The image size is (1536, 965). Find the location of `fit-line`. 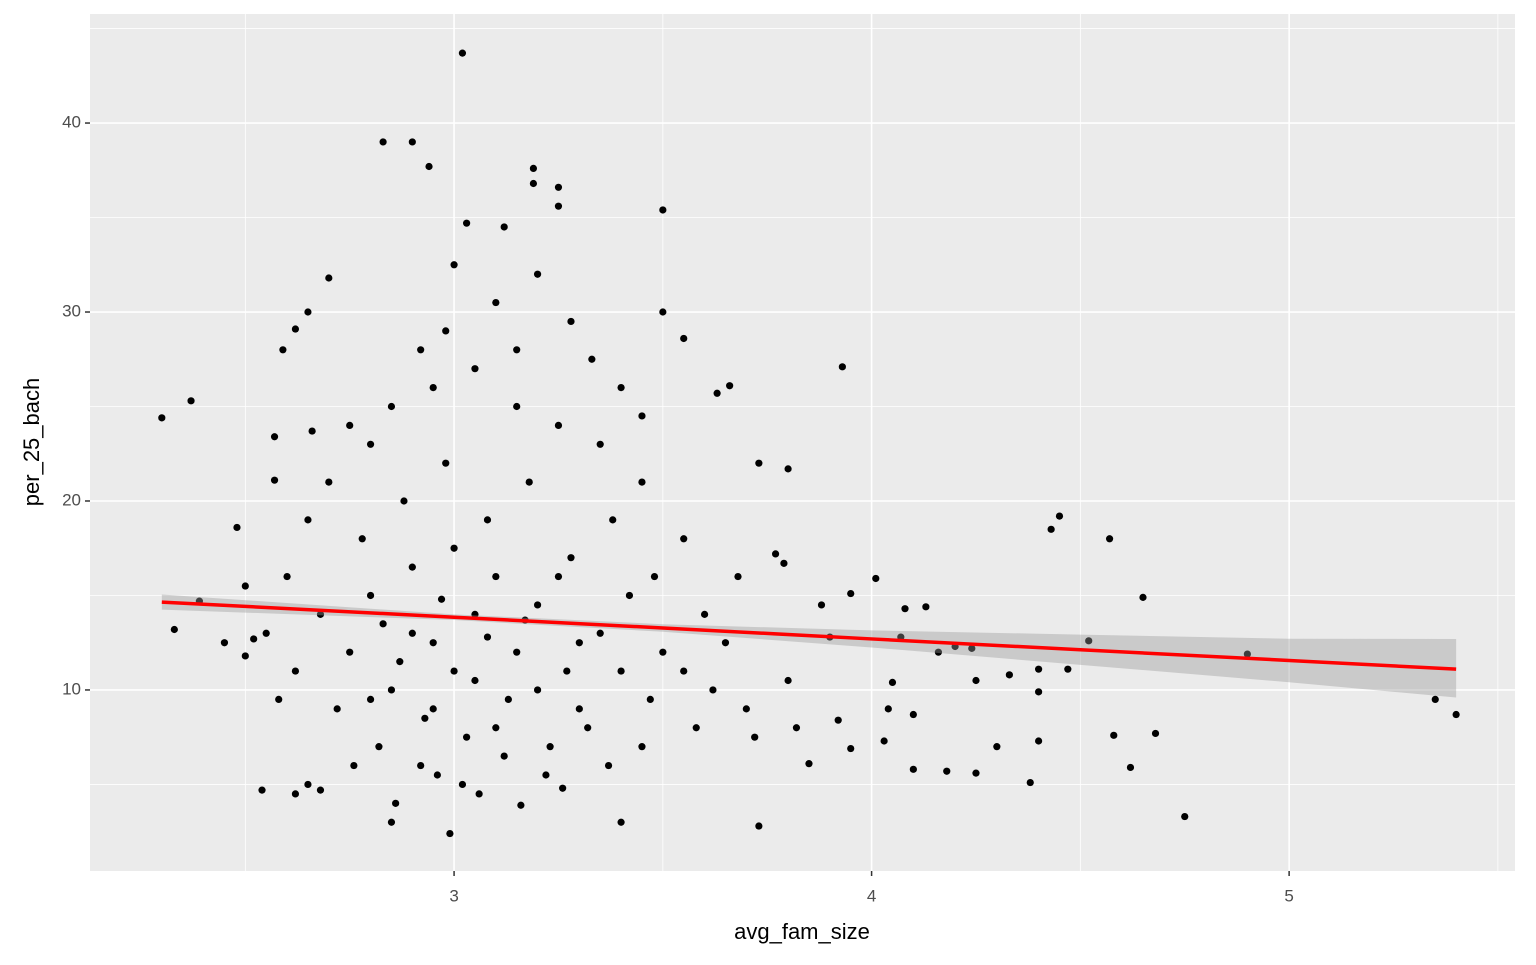

fit-line is located at coordinates (809, 635).